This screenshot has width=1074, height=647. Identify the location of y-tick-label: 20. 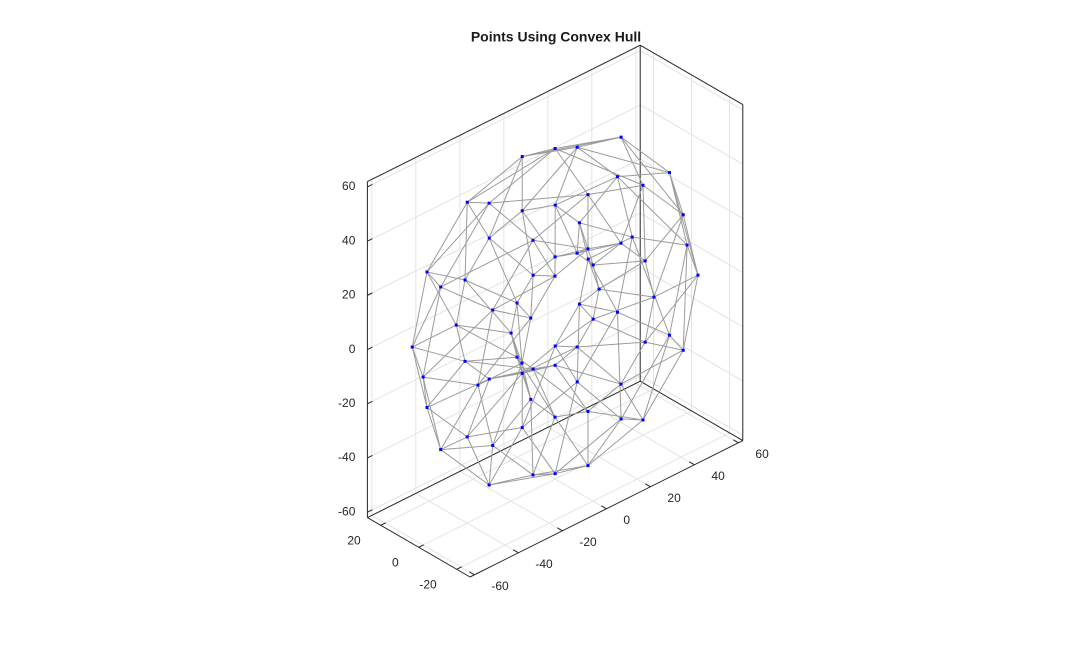
(674, 498).